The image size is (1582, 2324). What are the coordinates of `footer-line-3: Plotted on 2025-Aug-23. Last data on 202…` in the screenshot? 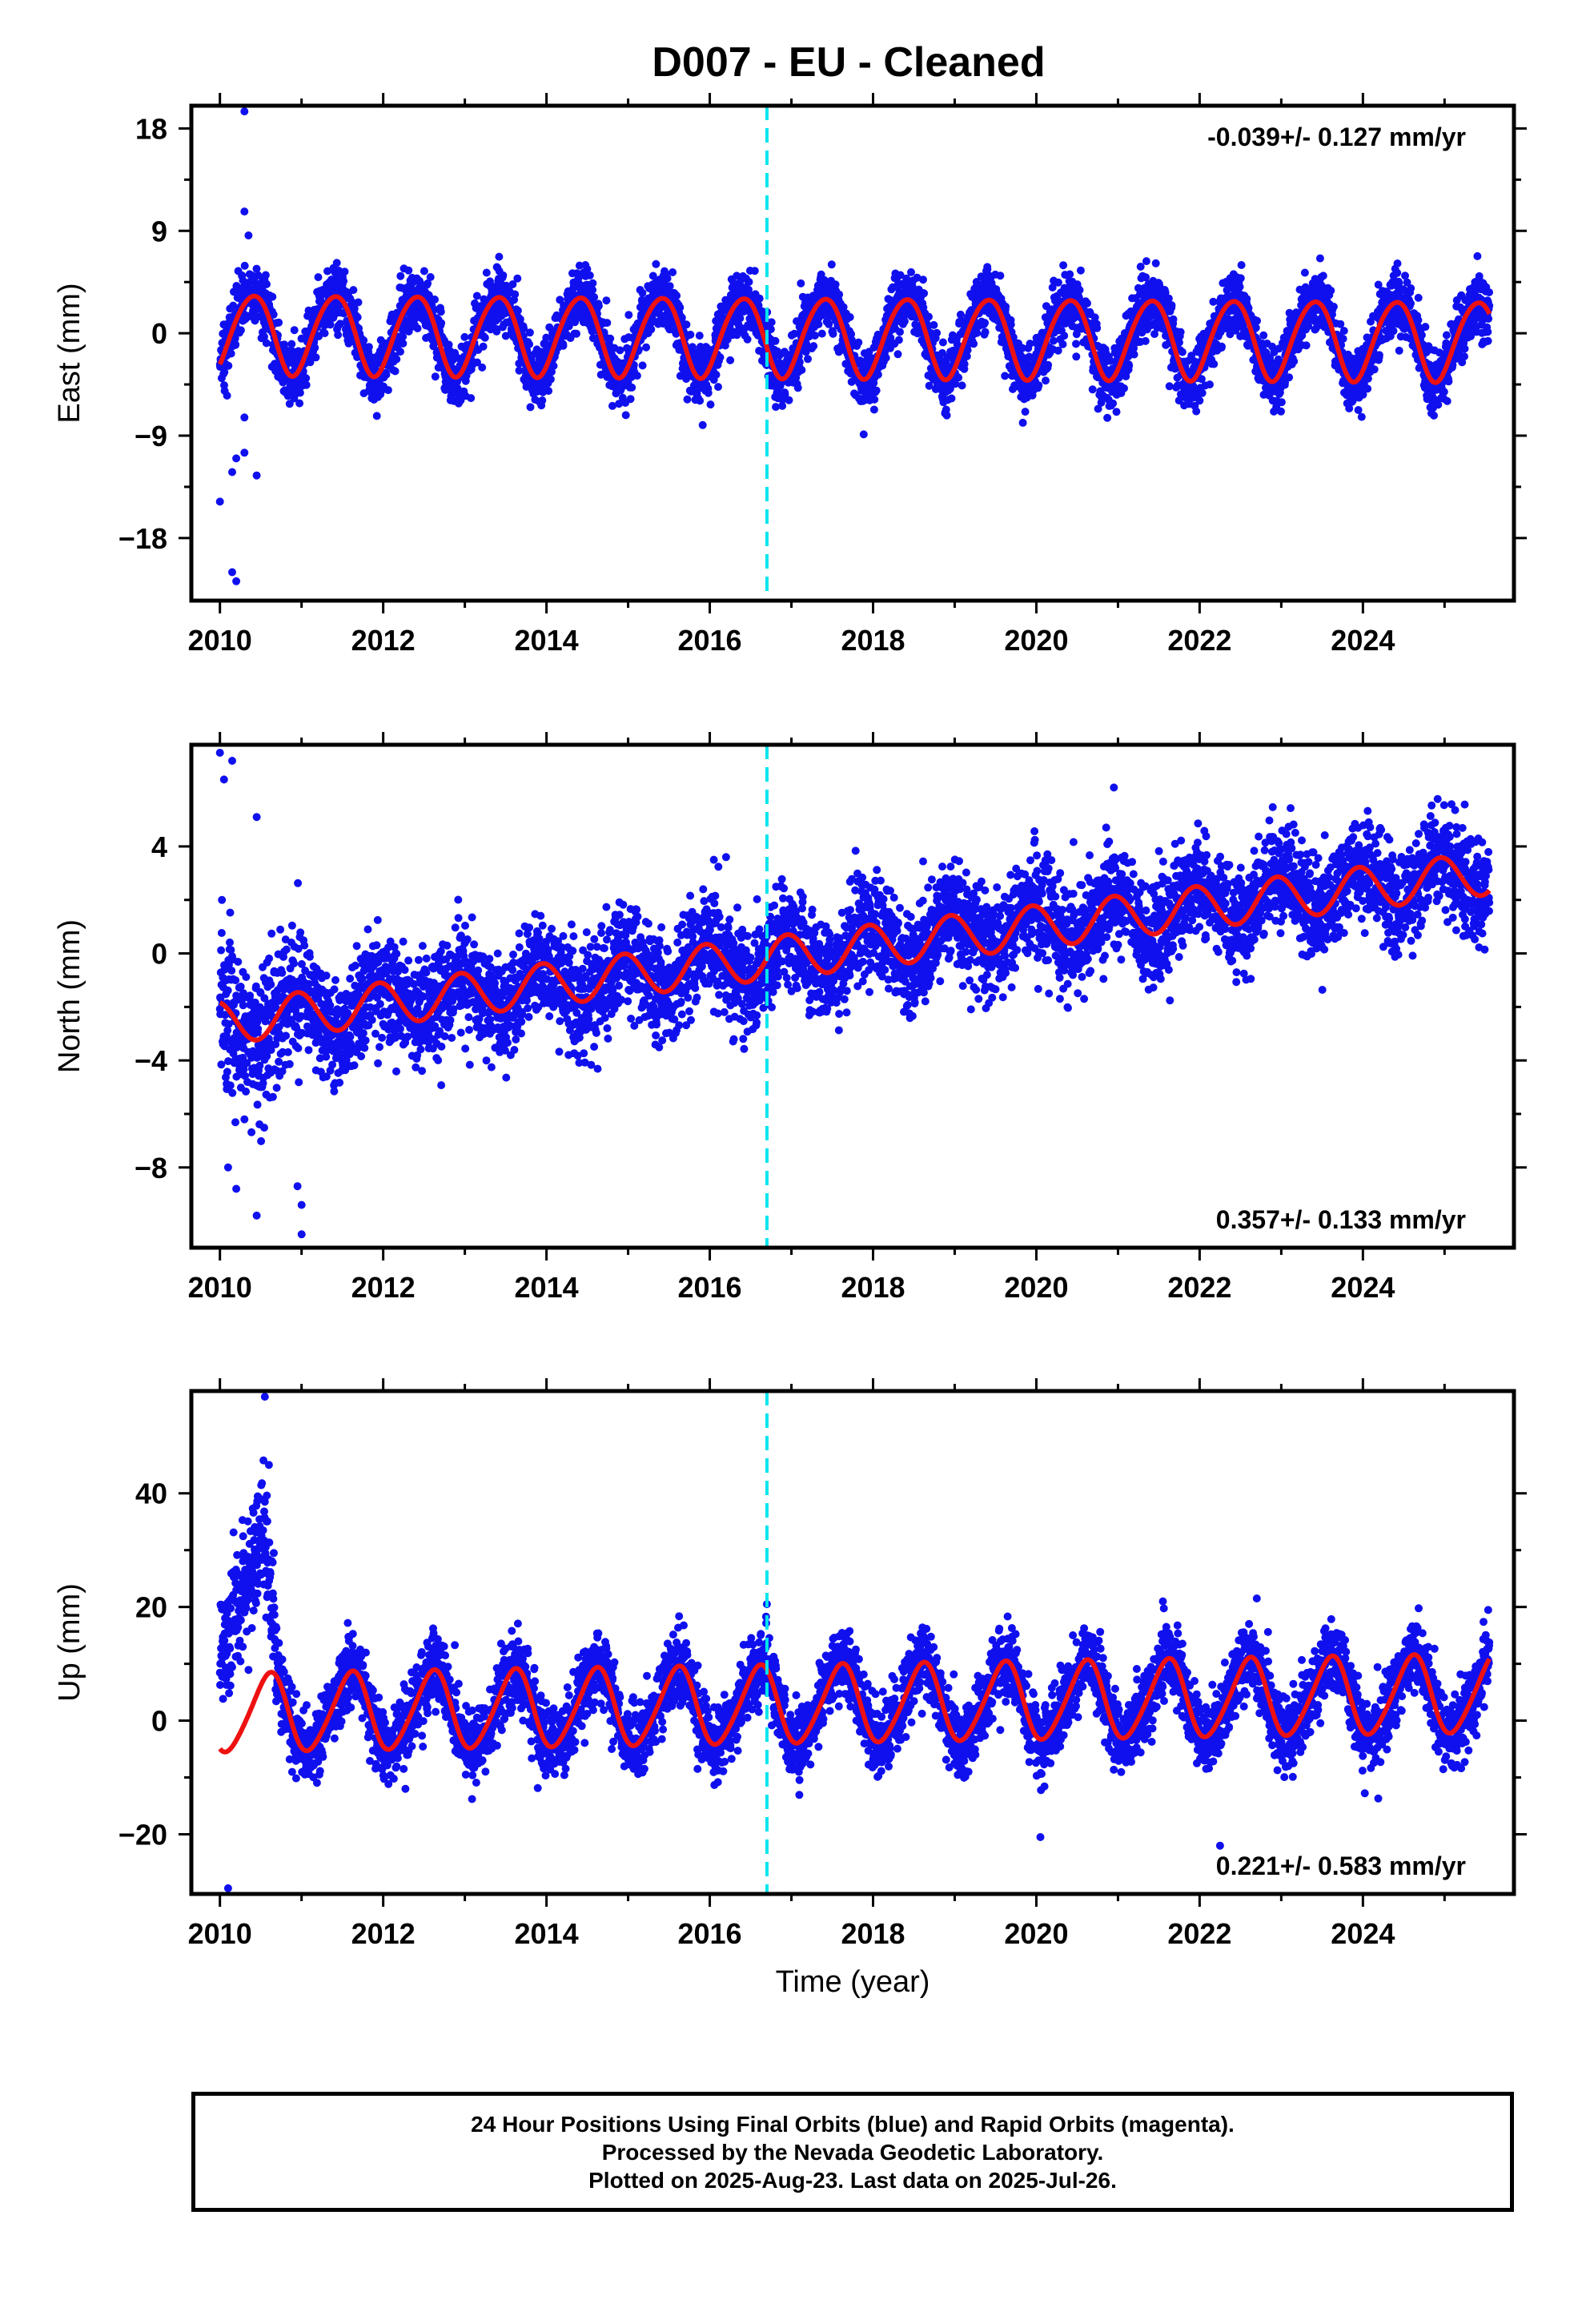 It's located at (852, 2180).